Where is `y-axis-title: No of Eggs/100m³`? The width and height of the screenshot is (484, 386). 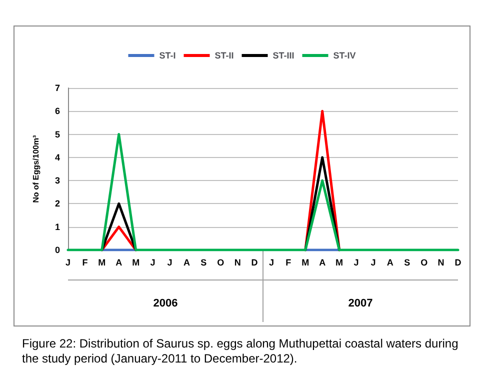
y-axis-title: No of Eggs/100m³ is located at coordinates (36, 168).